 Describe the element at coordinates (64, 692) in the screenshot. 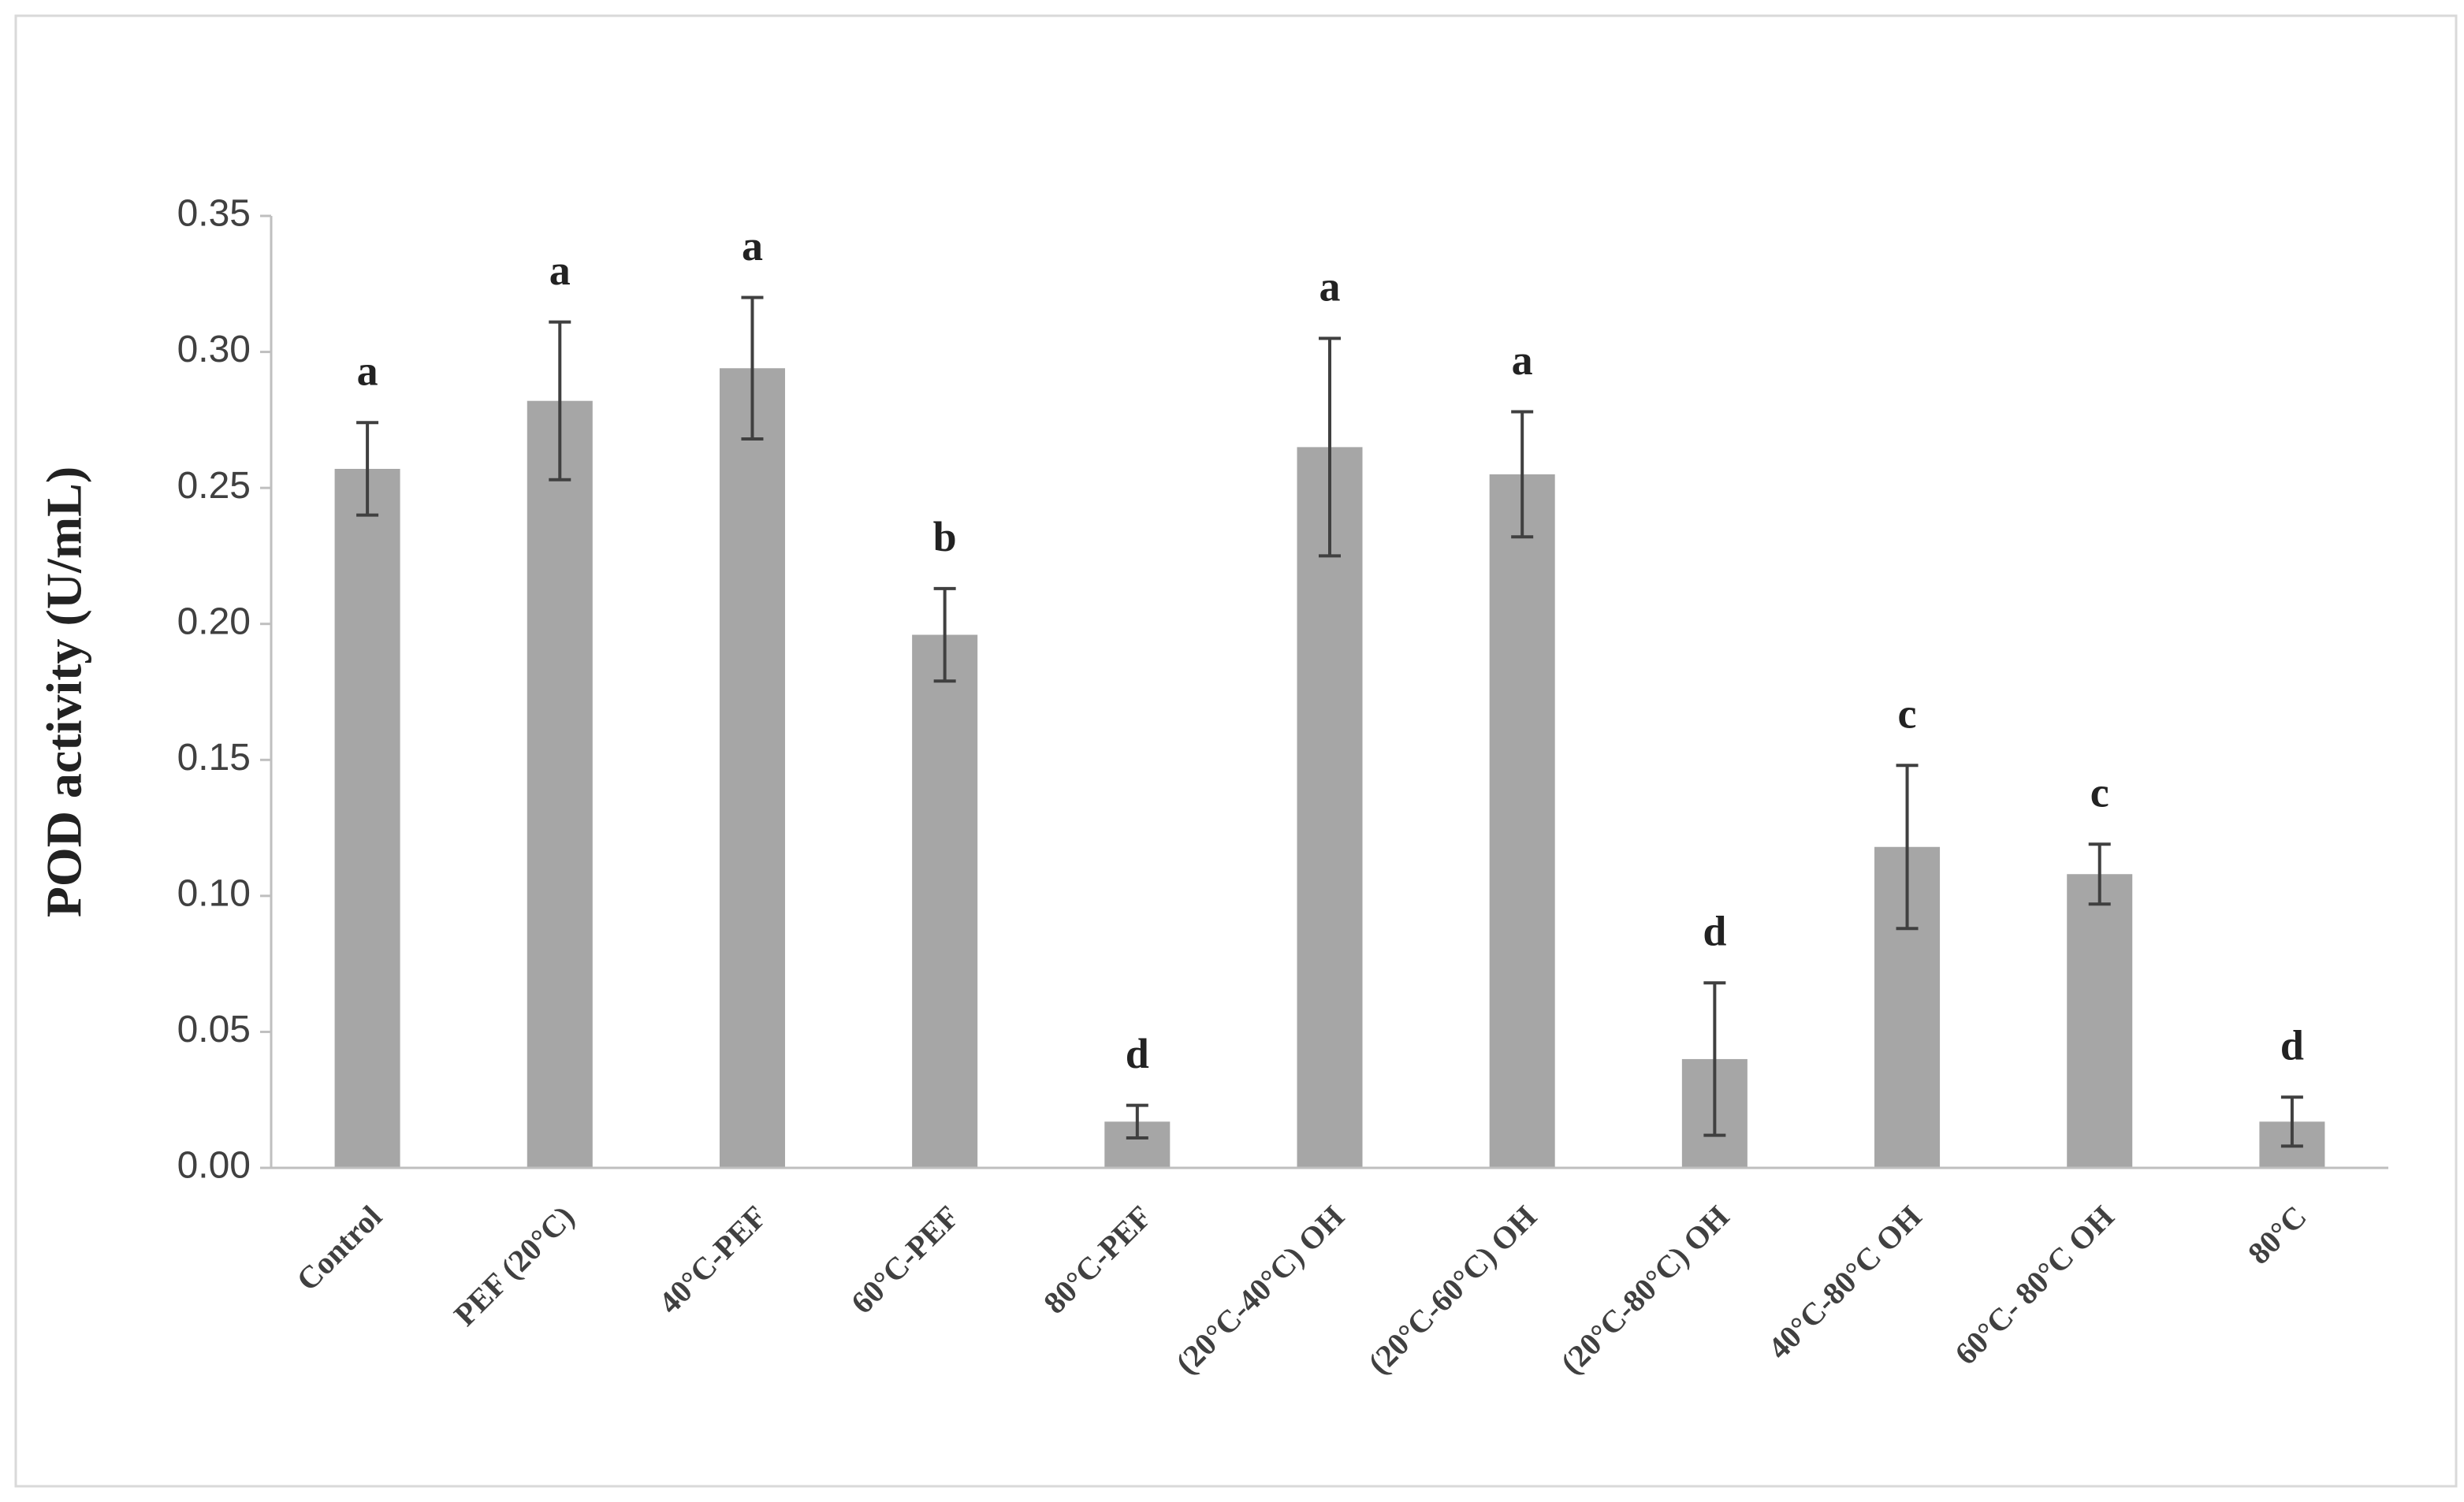

I see `y-axis-title: POD activity (U/mL)` at that location.